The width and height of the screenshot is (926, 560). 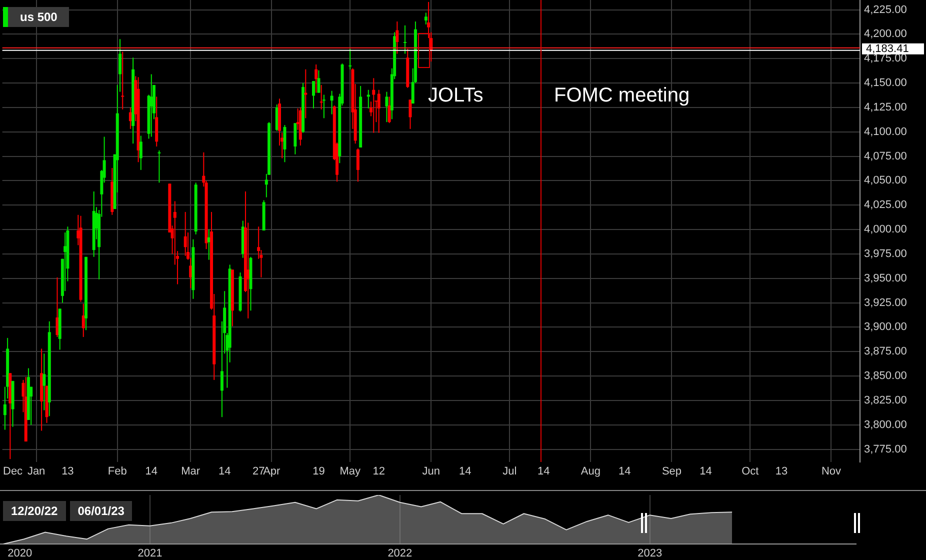 What do you see at coordinates (885, 34) in the screenshot?
I see `y-tick-label: 4,200.00` at bounding box center [885, 34].